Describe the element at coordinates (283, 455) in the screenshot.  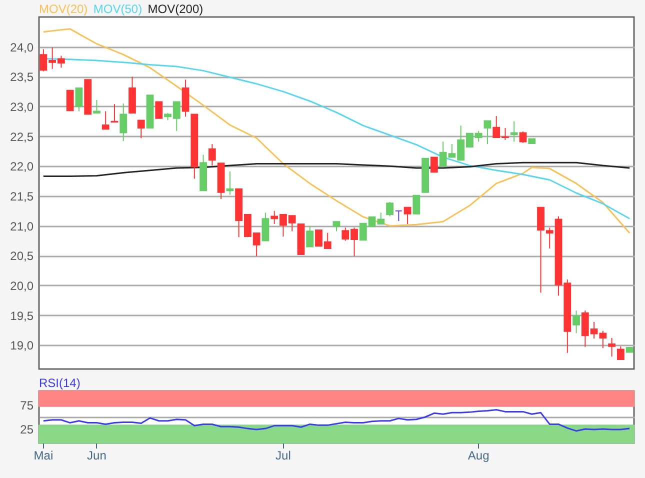
I see `x-tick-label: Jul` at that location.